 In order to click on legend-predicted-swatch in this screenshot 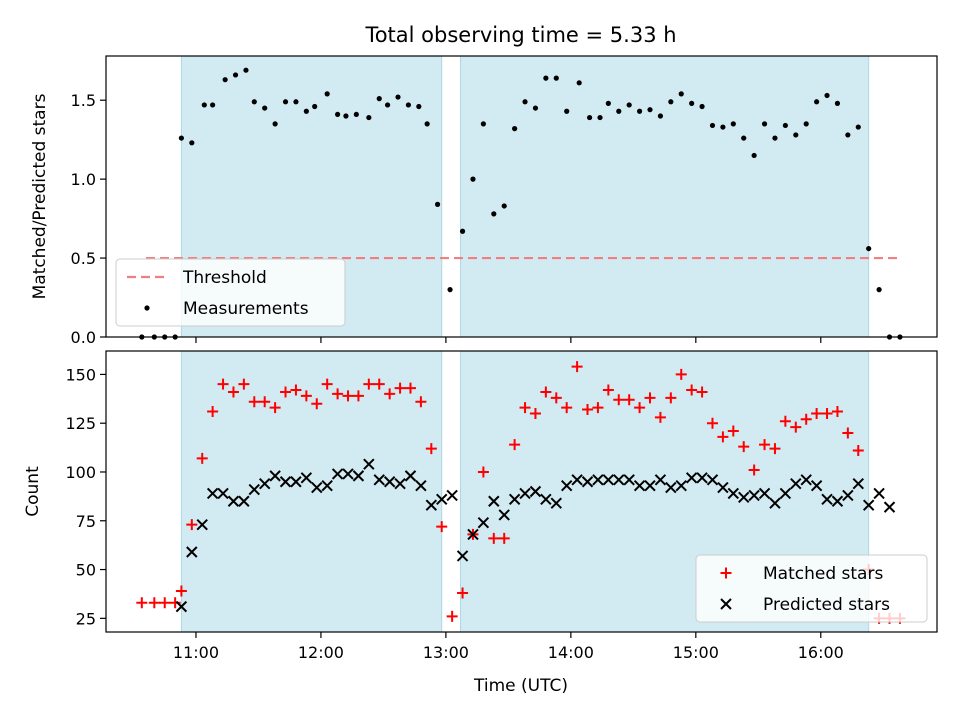, I will do `click(726, 604)`.